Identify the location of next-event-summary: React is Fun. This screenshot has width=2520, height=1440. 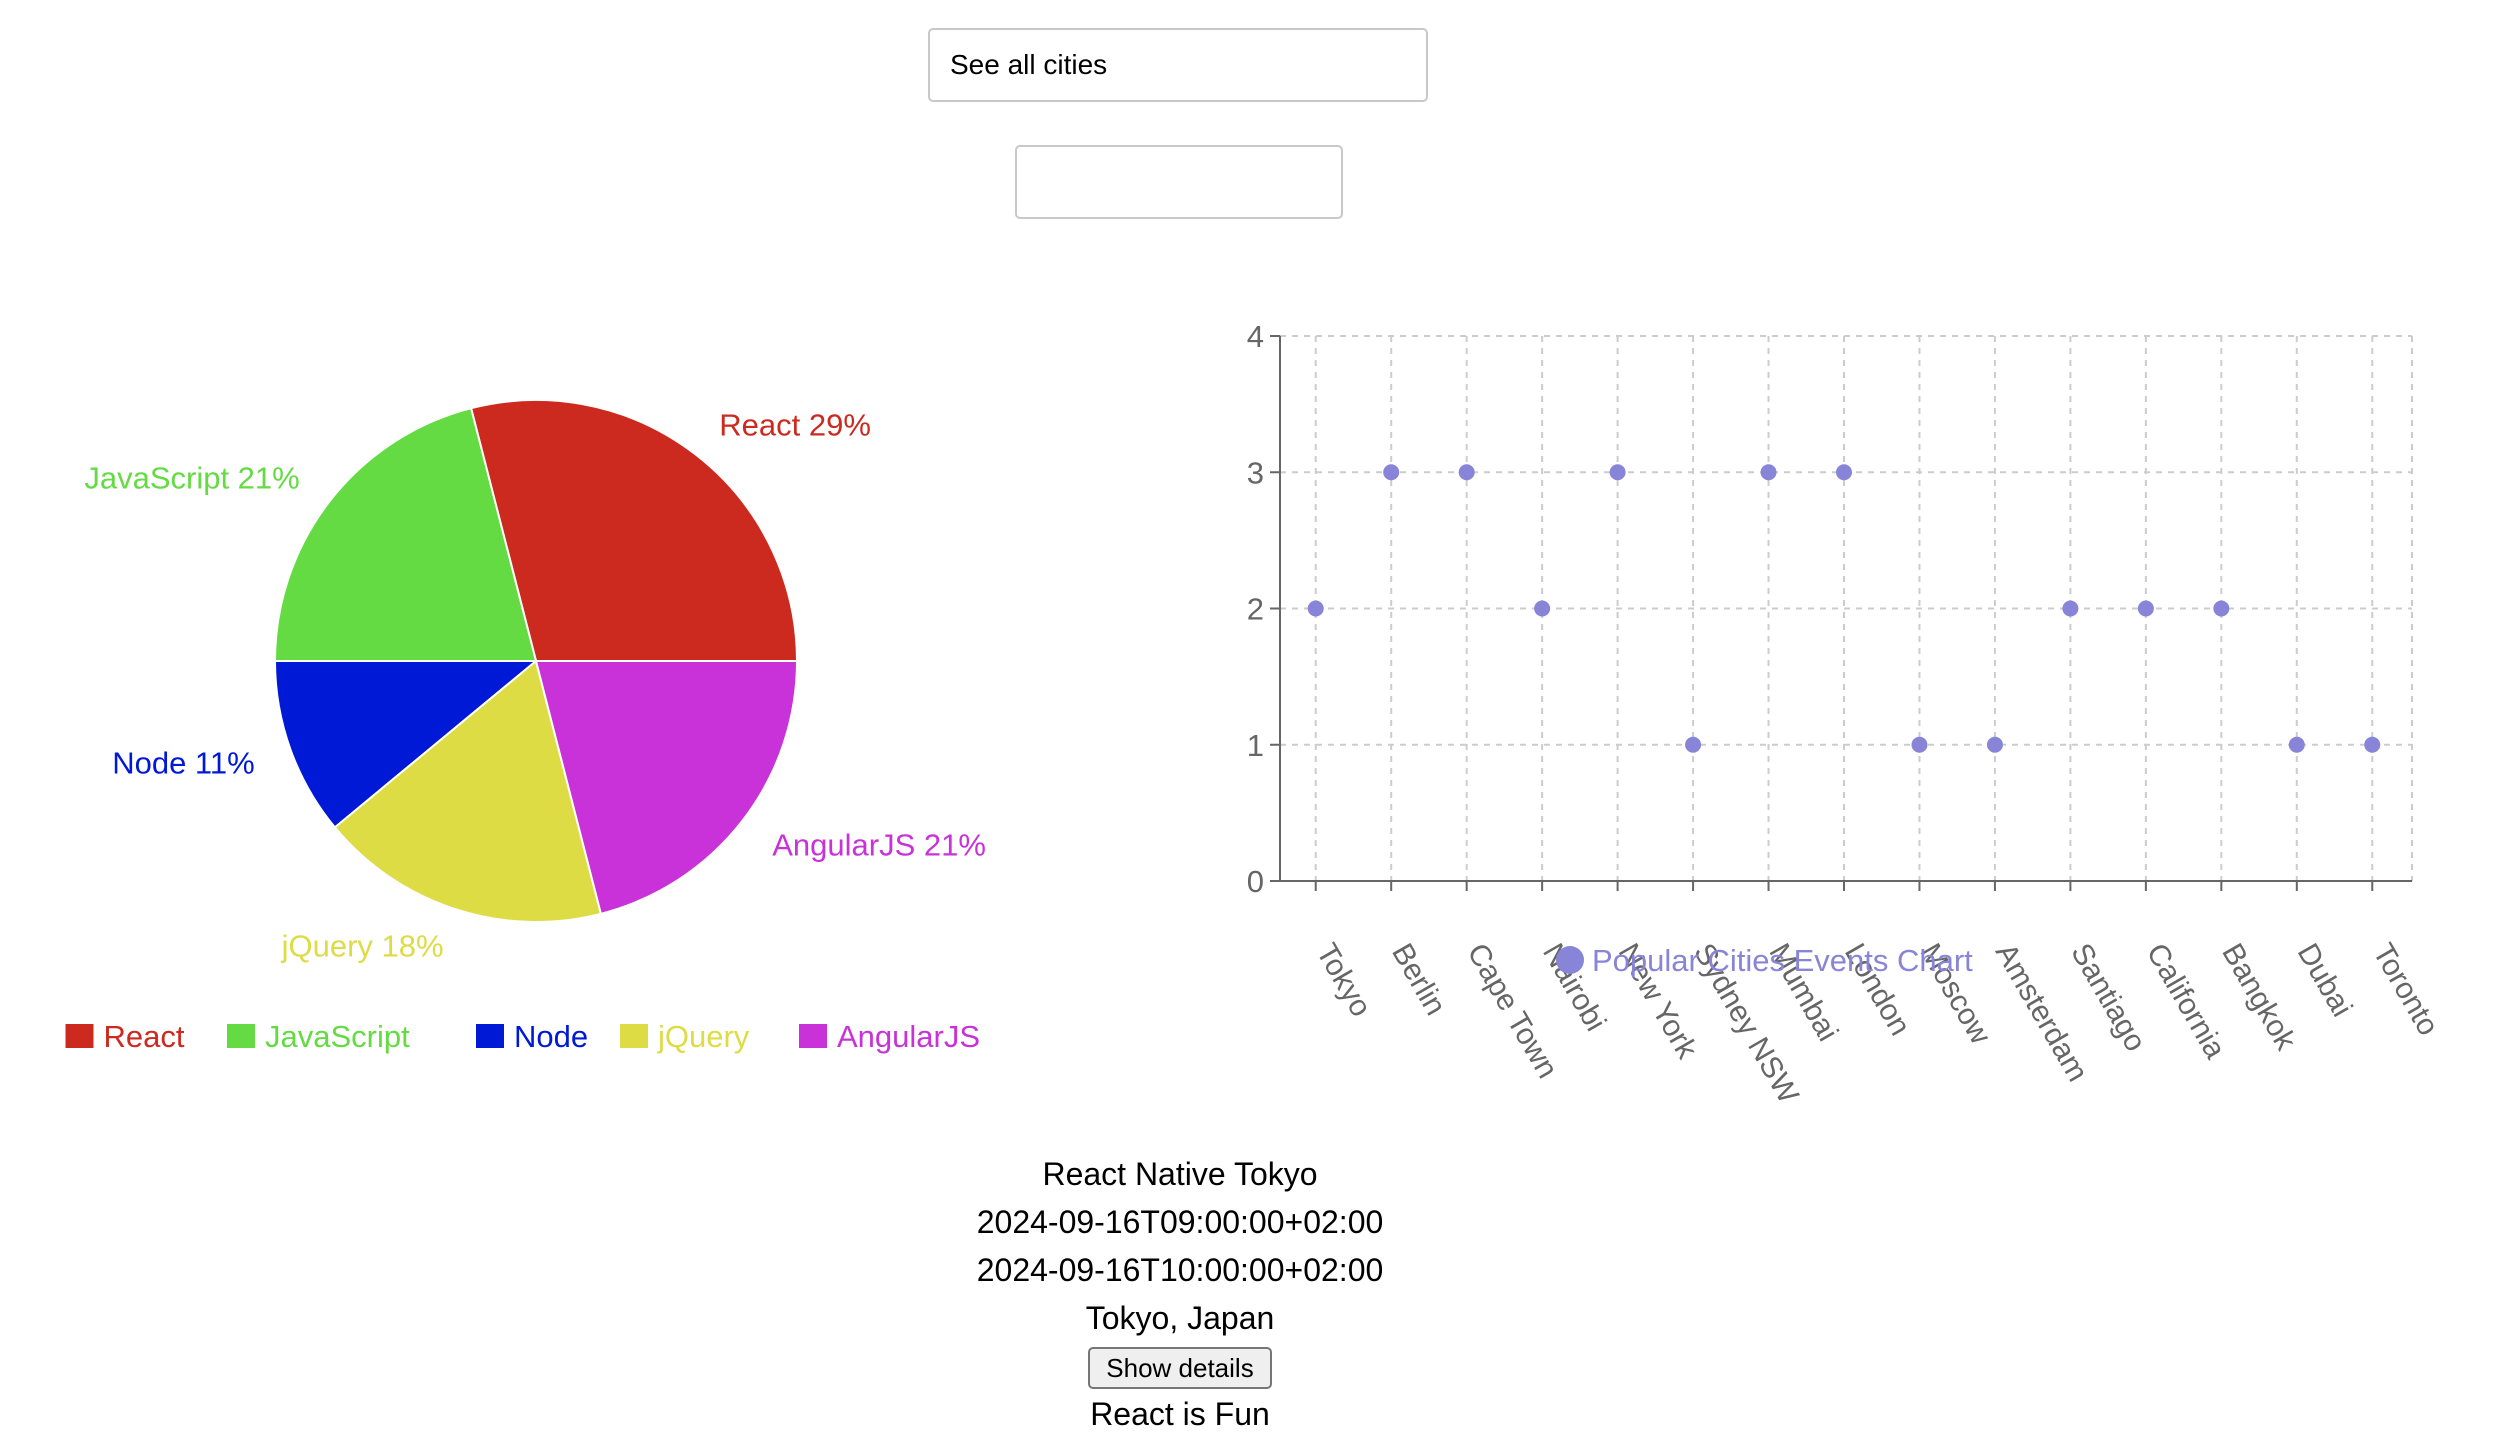
(1180, 1414).